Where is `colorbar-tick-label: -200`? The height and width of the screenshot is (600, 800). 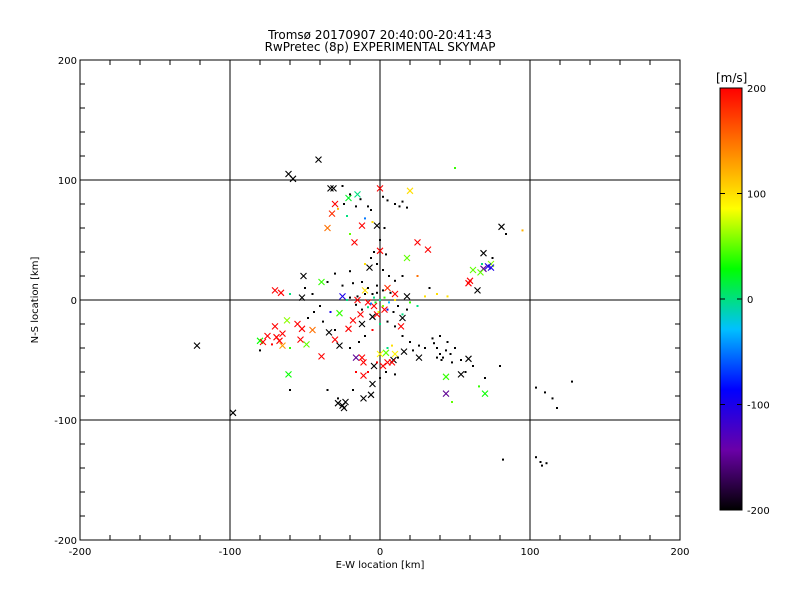
colorbar-tick-label: -200 is located at coordinates (758, 511).